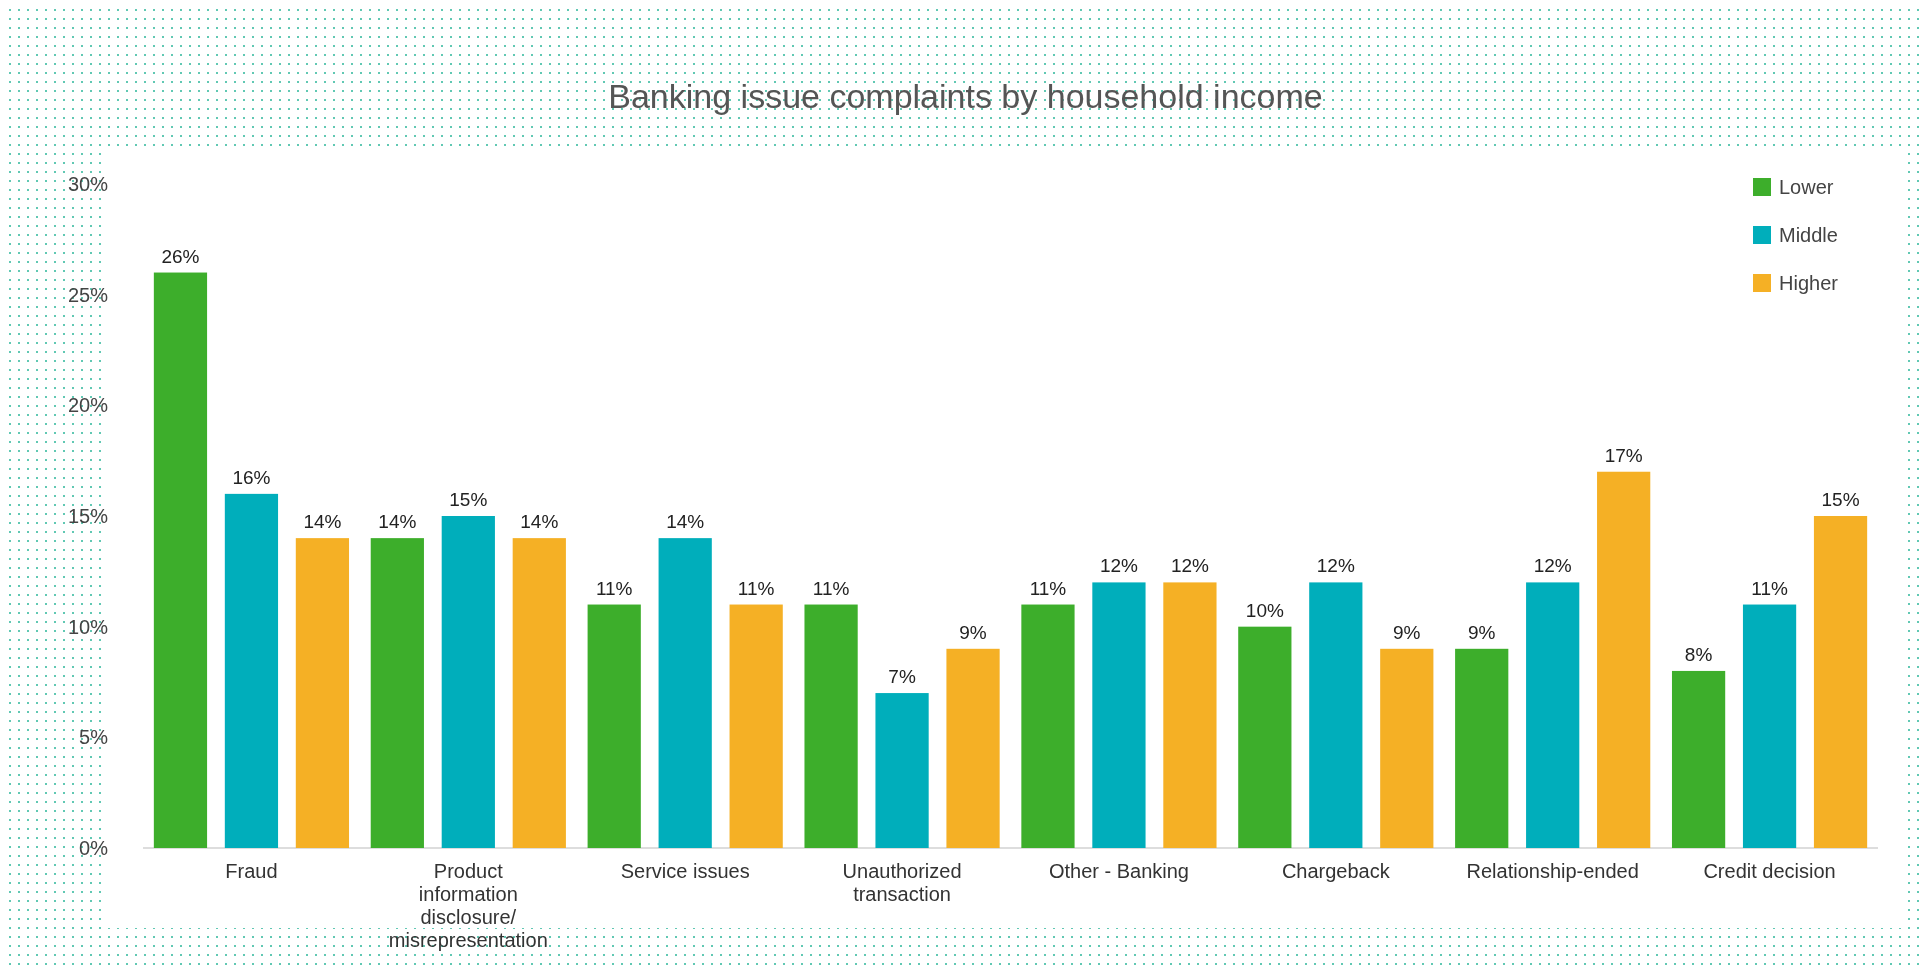  I want to click on y-tick-label: 30%, so click(88, 184).